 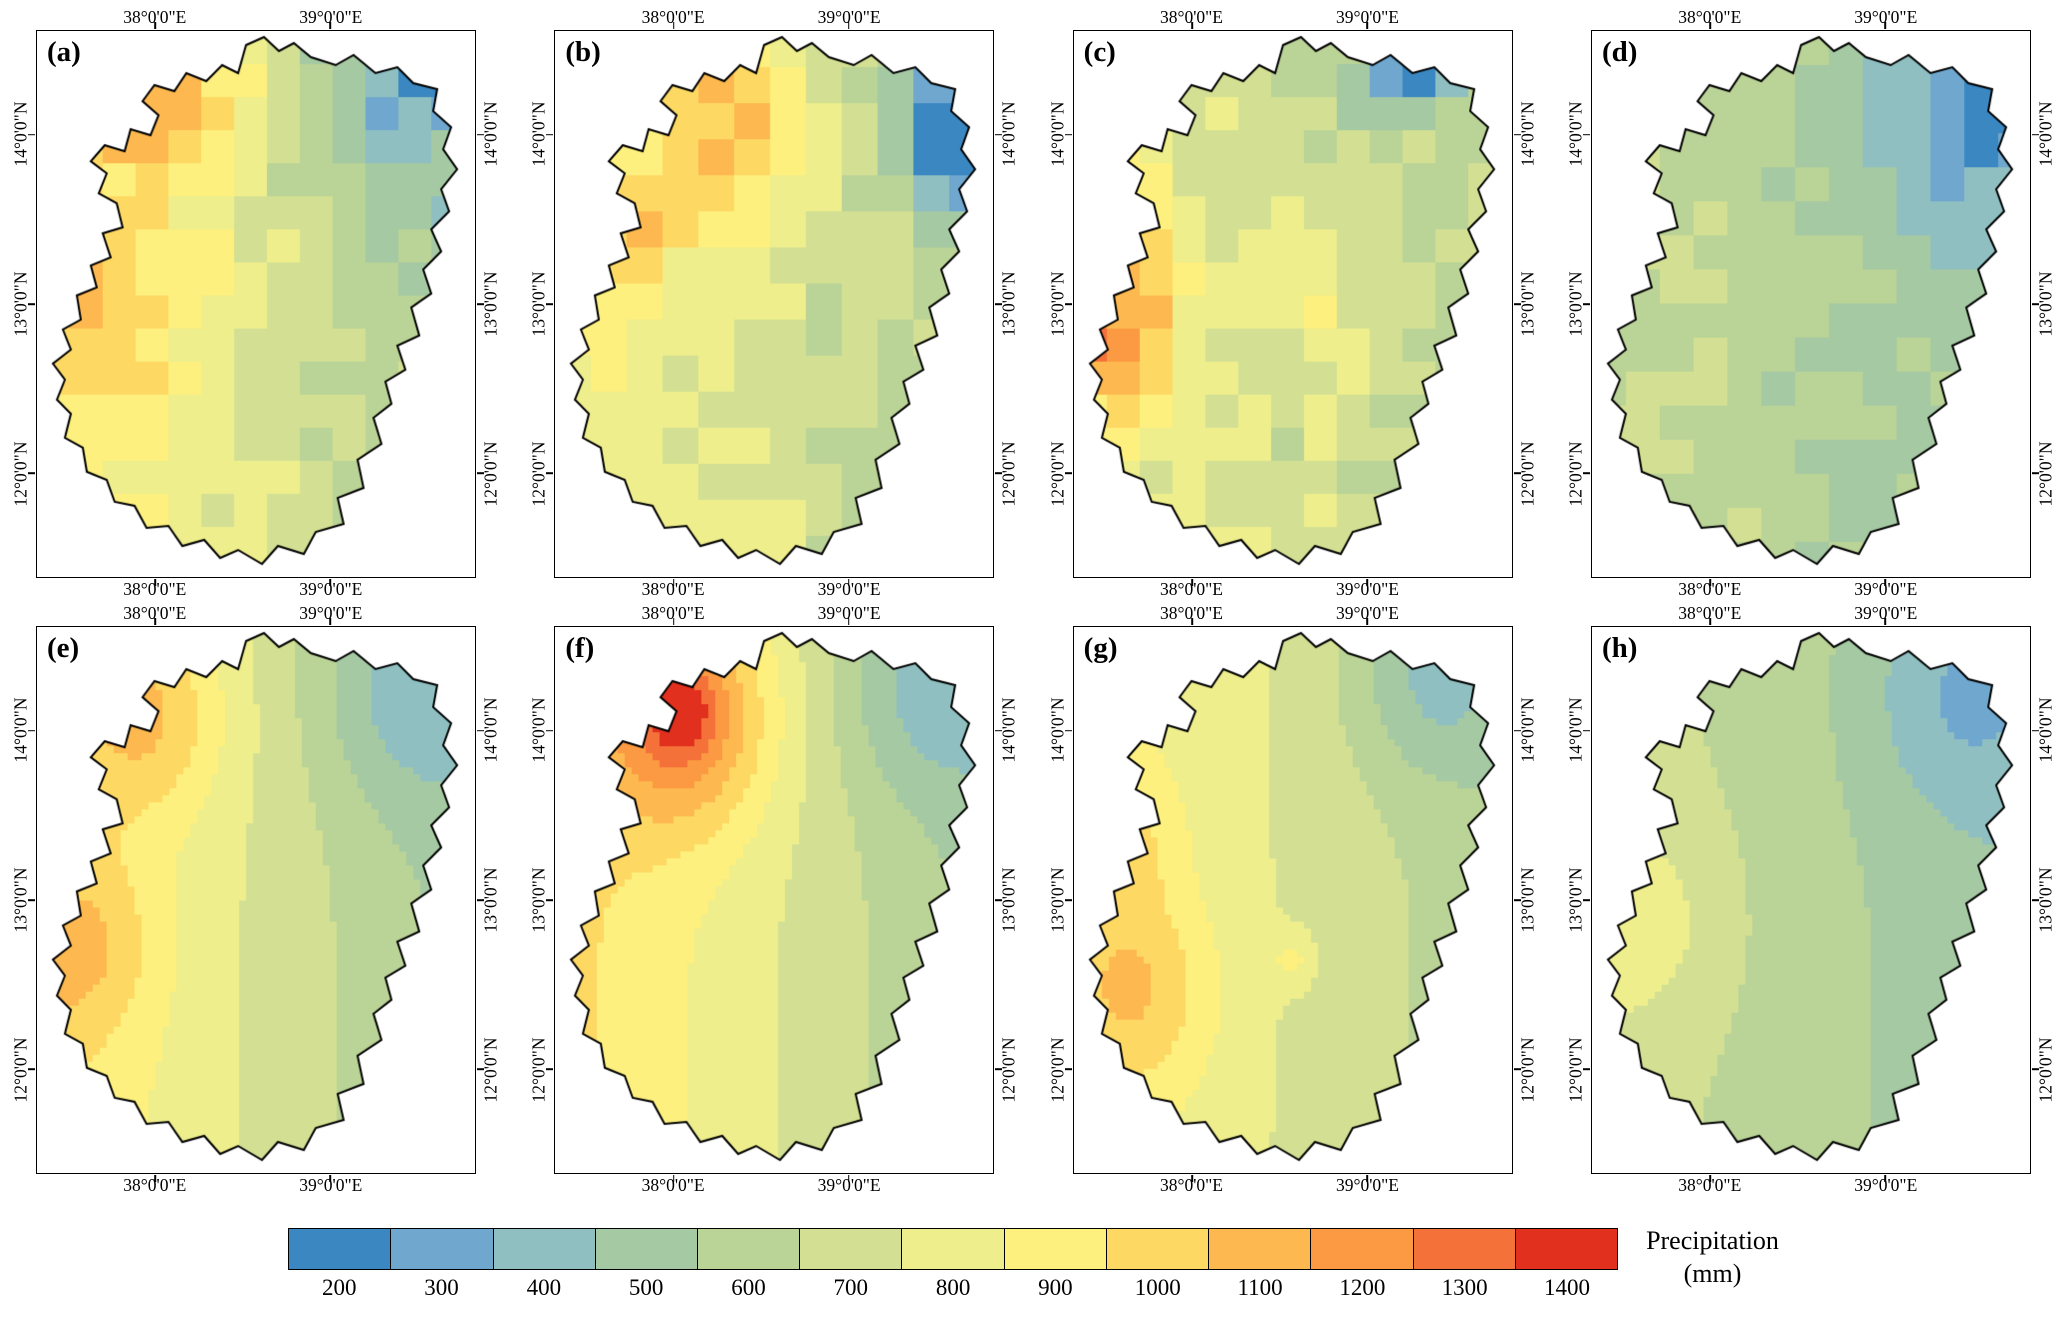 I want to click on map-plot-area: (c), so click(x=1292, y=304).